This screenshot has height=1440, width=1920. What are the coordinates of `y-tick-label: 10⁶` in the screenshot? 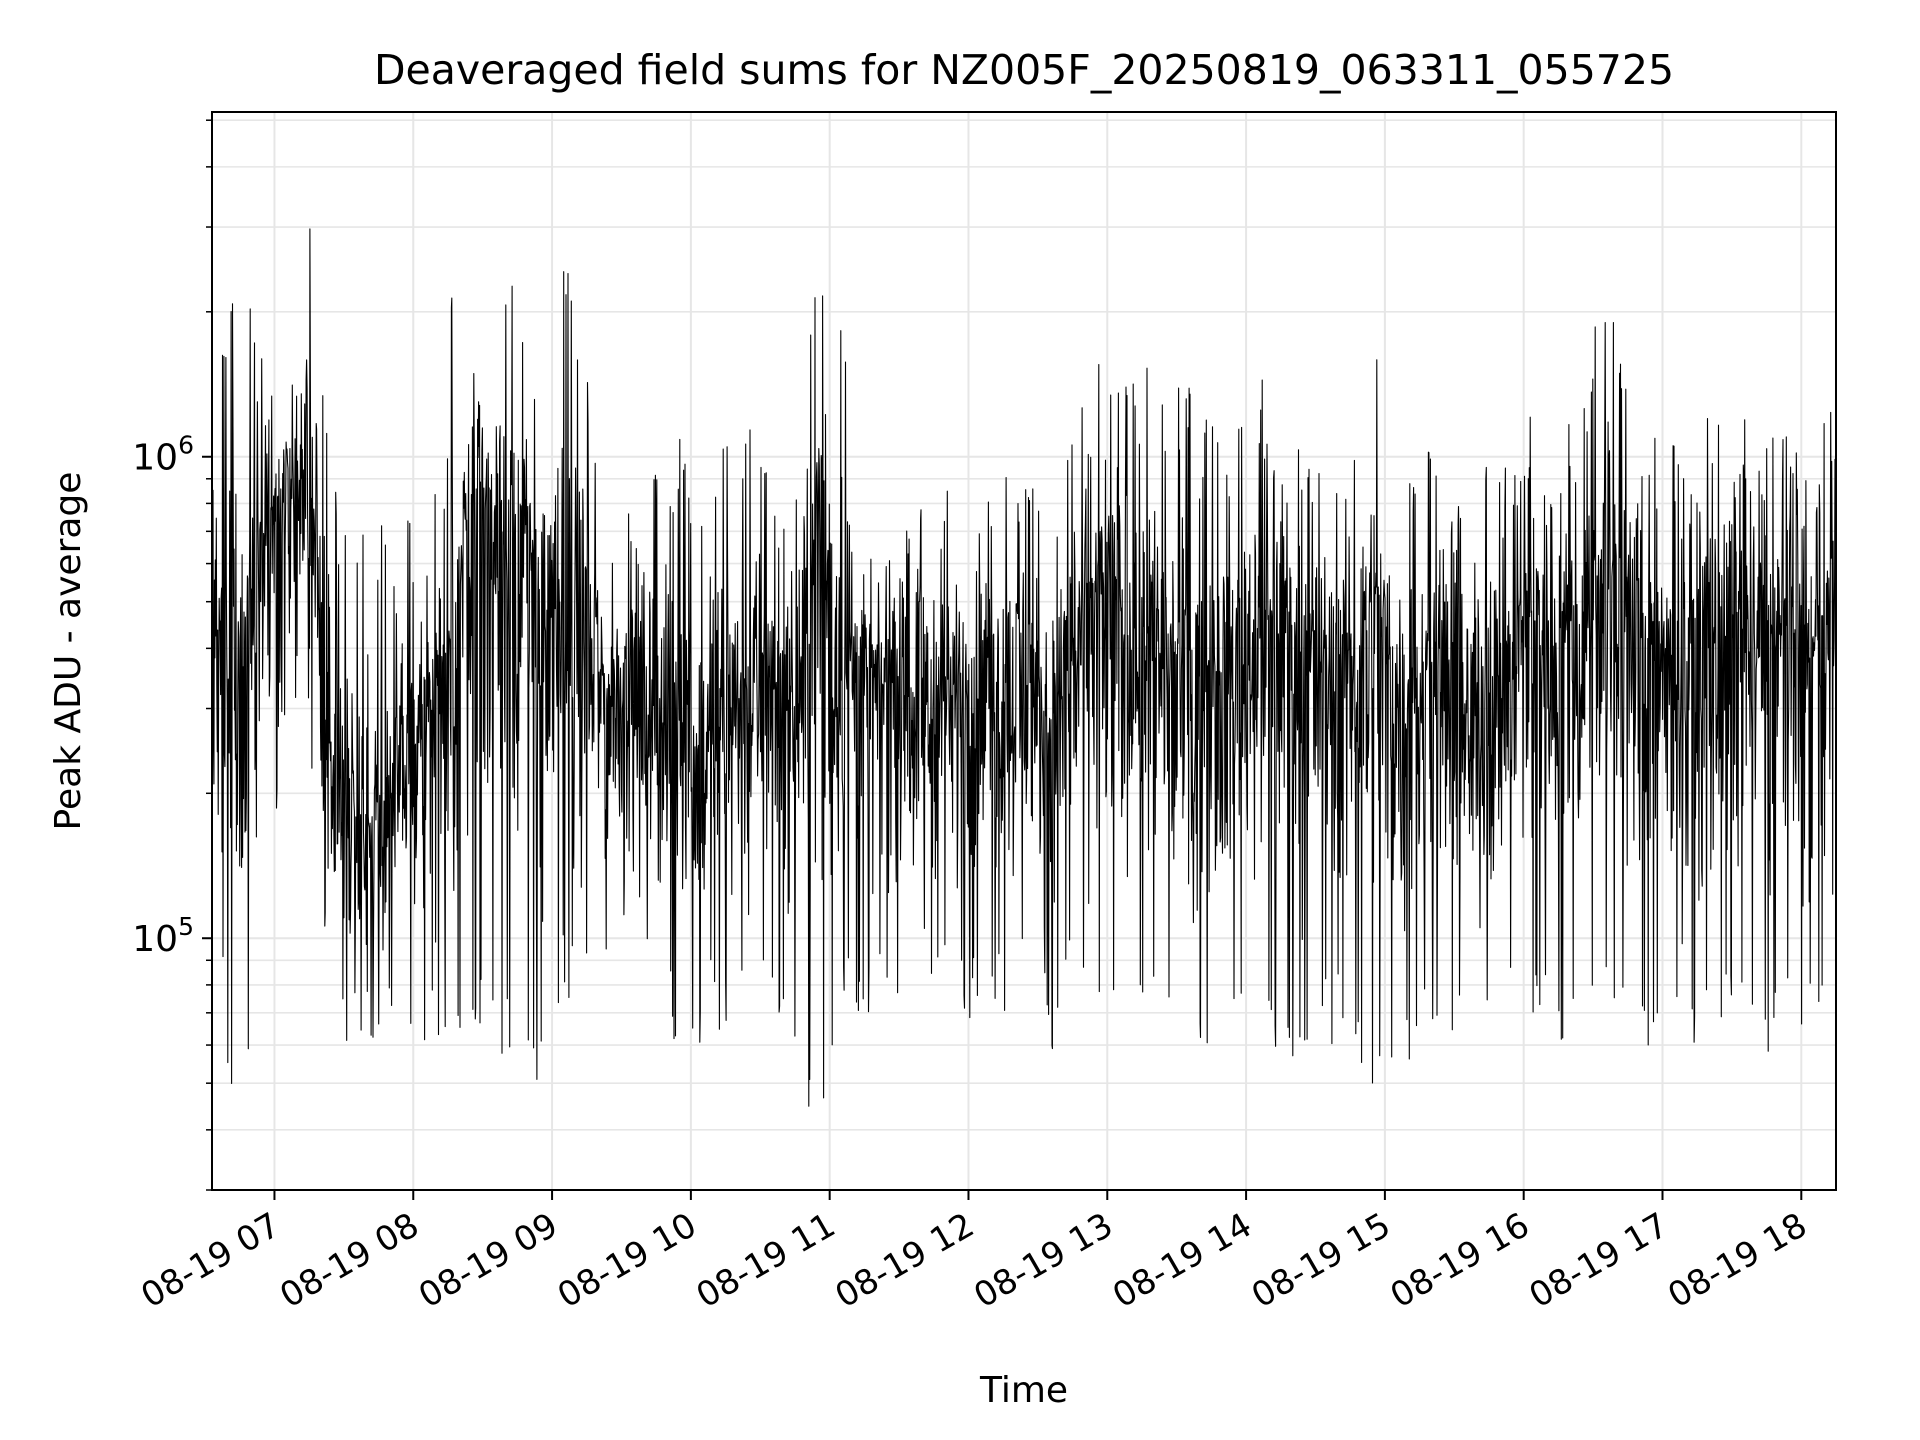 It's located at (163, 455).